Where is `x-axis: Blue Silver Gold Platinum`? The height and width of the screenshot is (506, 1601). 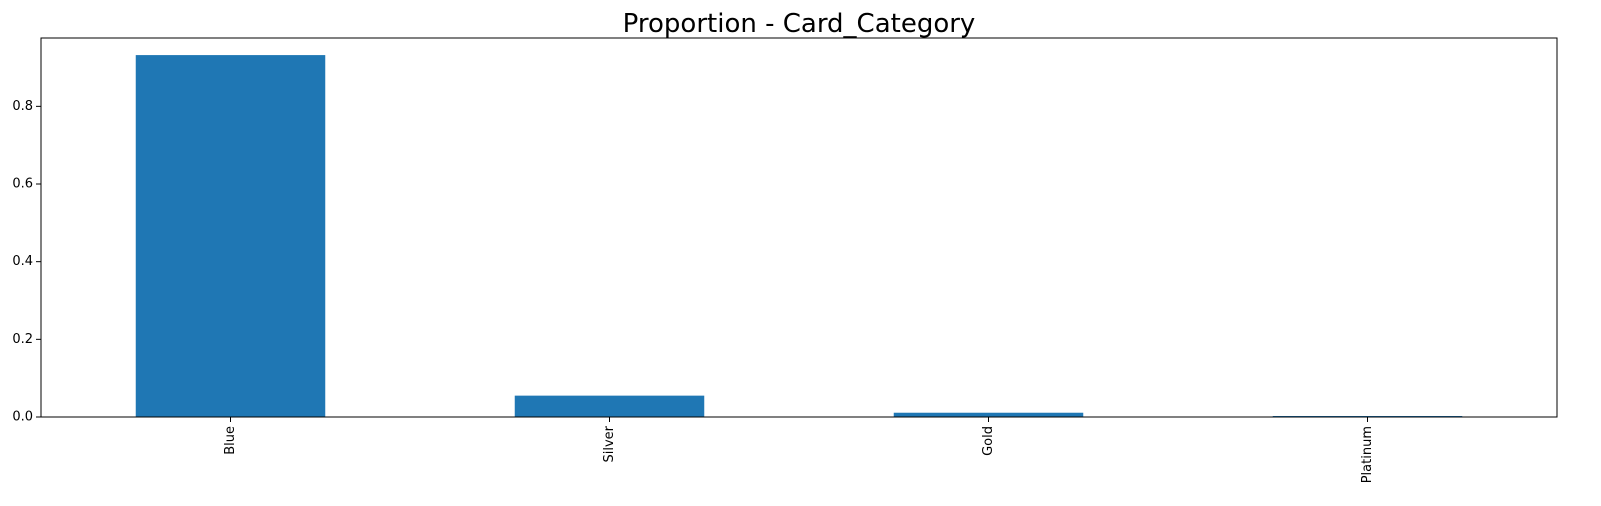
x-axis: Blue Silver Gold Platinum is located at coordinates (799, 450).